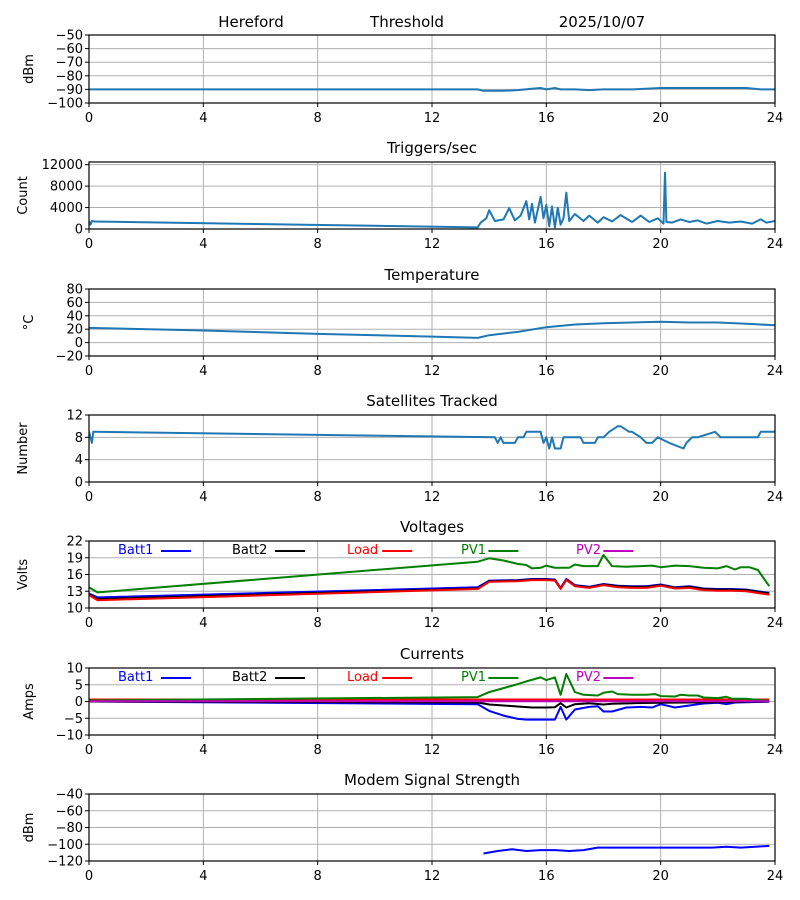 This screenshot has width=800, height=900. Describe the element at coordinates (74, 316) in the screenshot. I see `y-tick-label: 40` at that location.